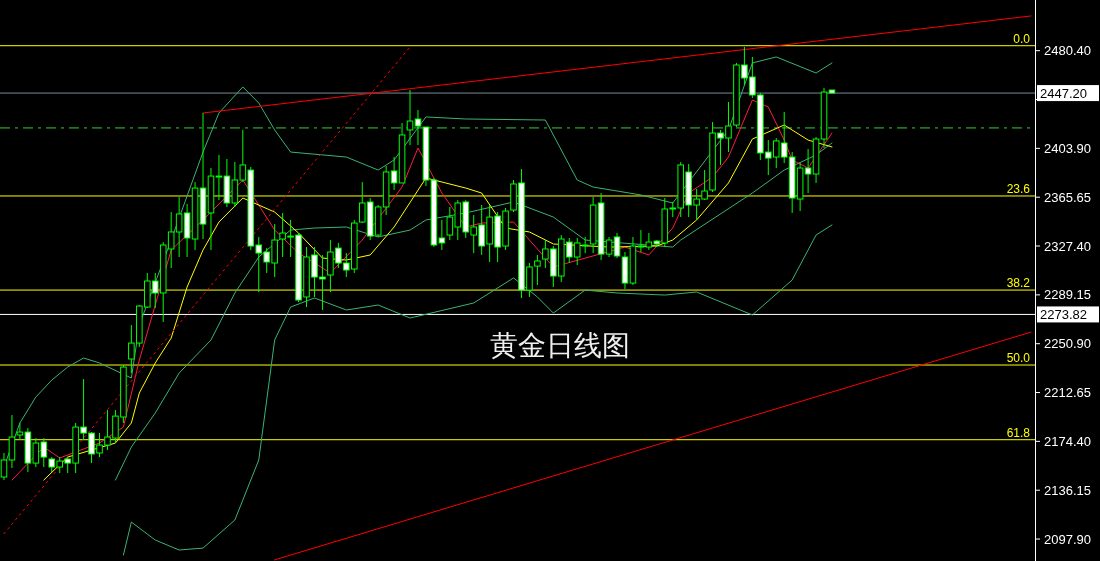 The width and height of the screenshot is (1100, 561). I want to click on y-tick-label: 2174.40, so click(1067, 441).